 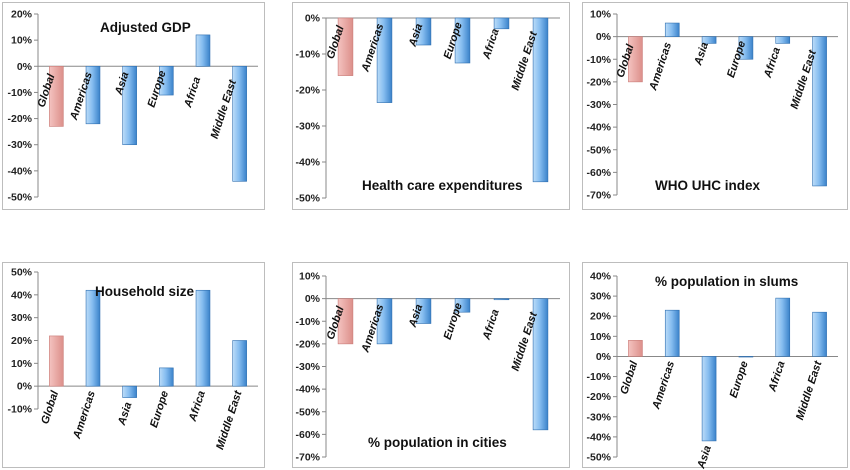 I want to click on y-tick-label: 50%, so click(x=22, y=273).